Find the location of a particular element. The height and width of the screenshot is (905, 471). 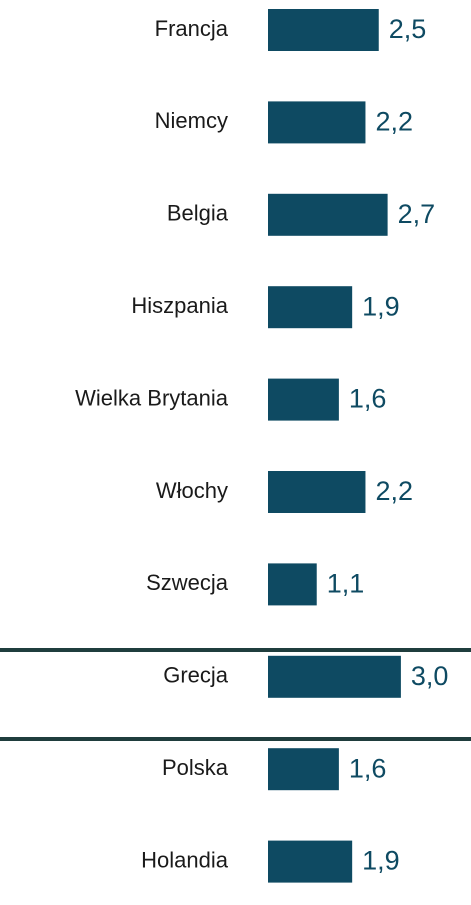

value-label: 3,0 is located at coordinates (430, 676).